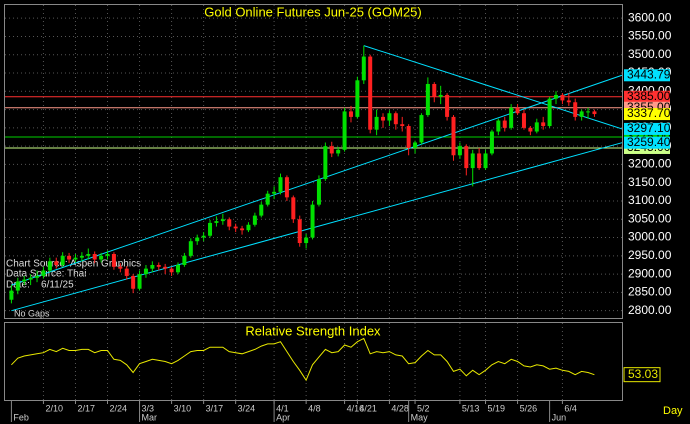 The image size is (690, 424). Describe the element at coordinates (650, 164) in the screenshot. I see `y-tick-label: 3200.00` at that location.